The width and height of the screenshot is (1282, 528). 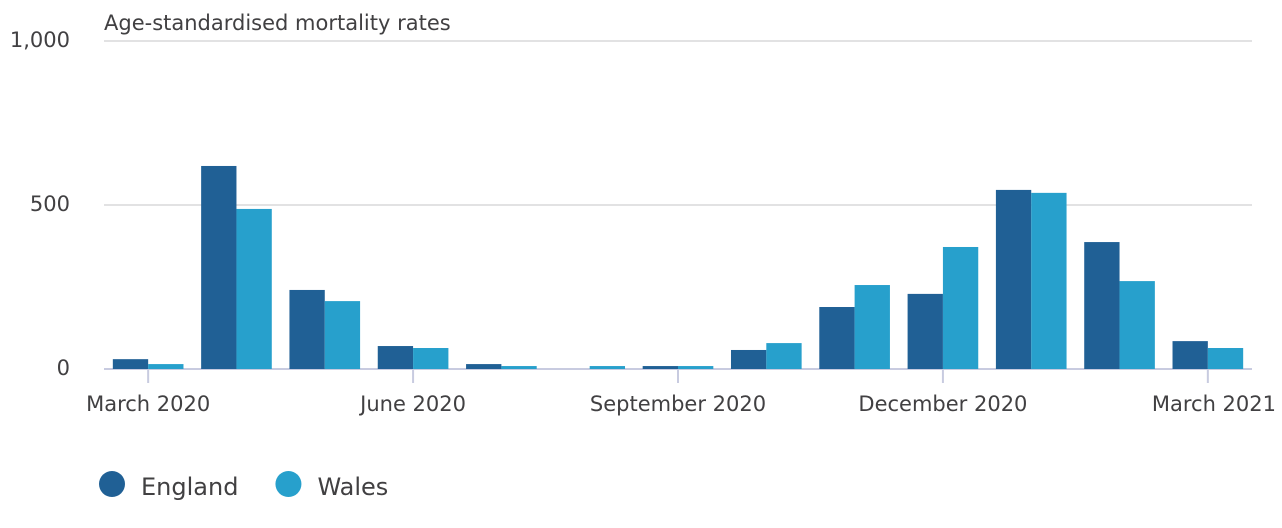 I want to click on legend-label: England, so click(x=189, y=487).